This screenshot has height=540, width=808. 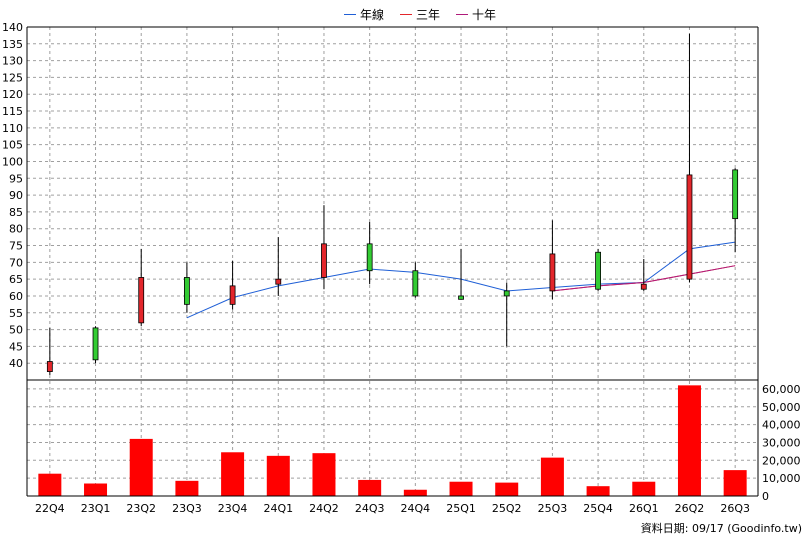 What do you see at coordinates (781, 478) in the screenshot?
I see `volume-tick-label: 10,000` at bounding box center [781, 478].